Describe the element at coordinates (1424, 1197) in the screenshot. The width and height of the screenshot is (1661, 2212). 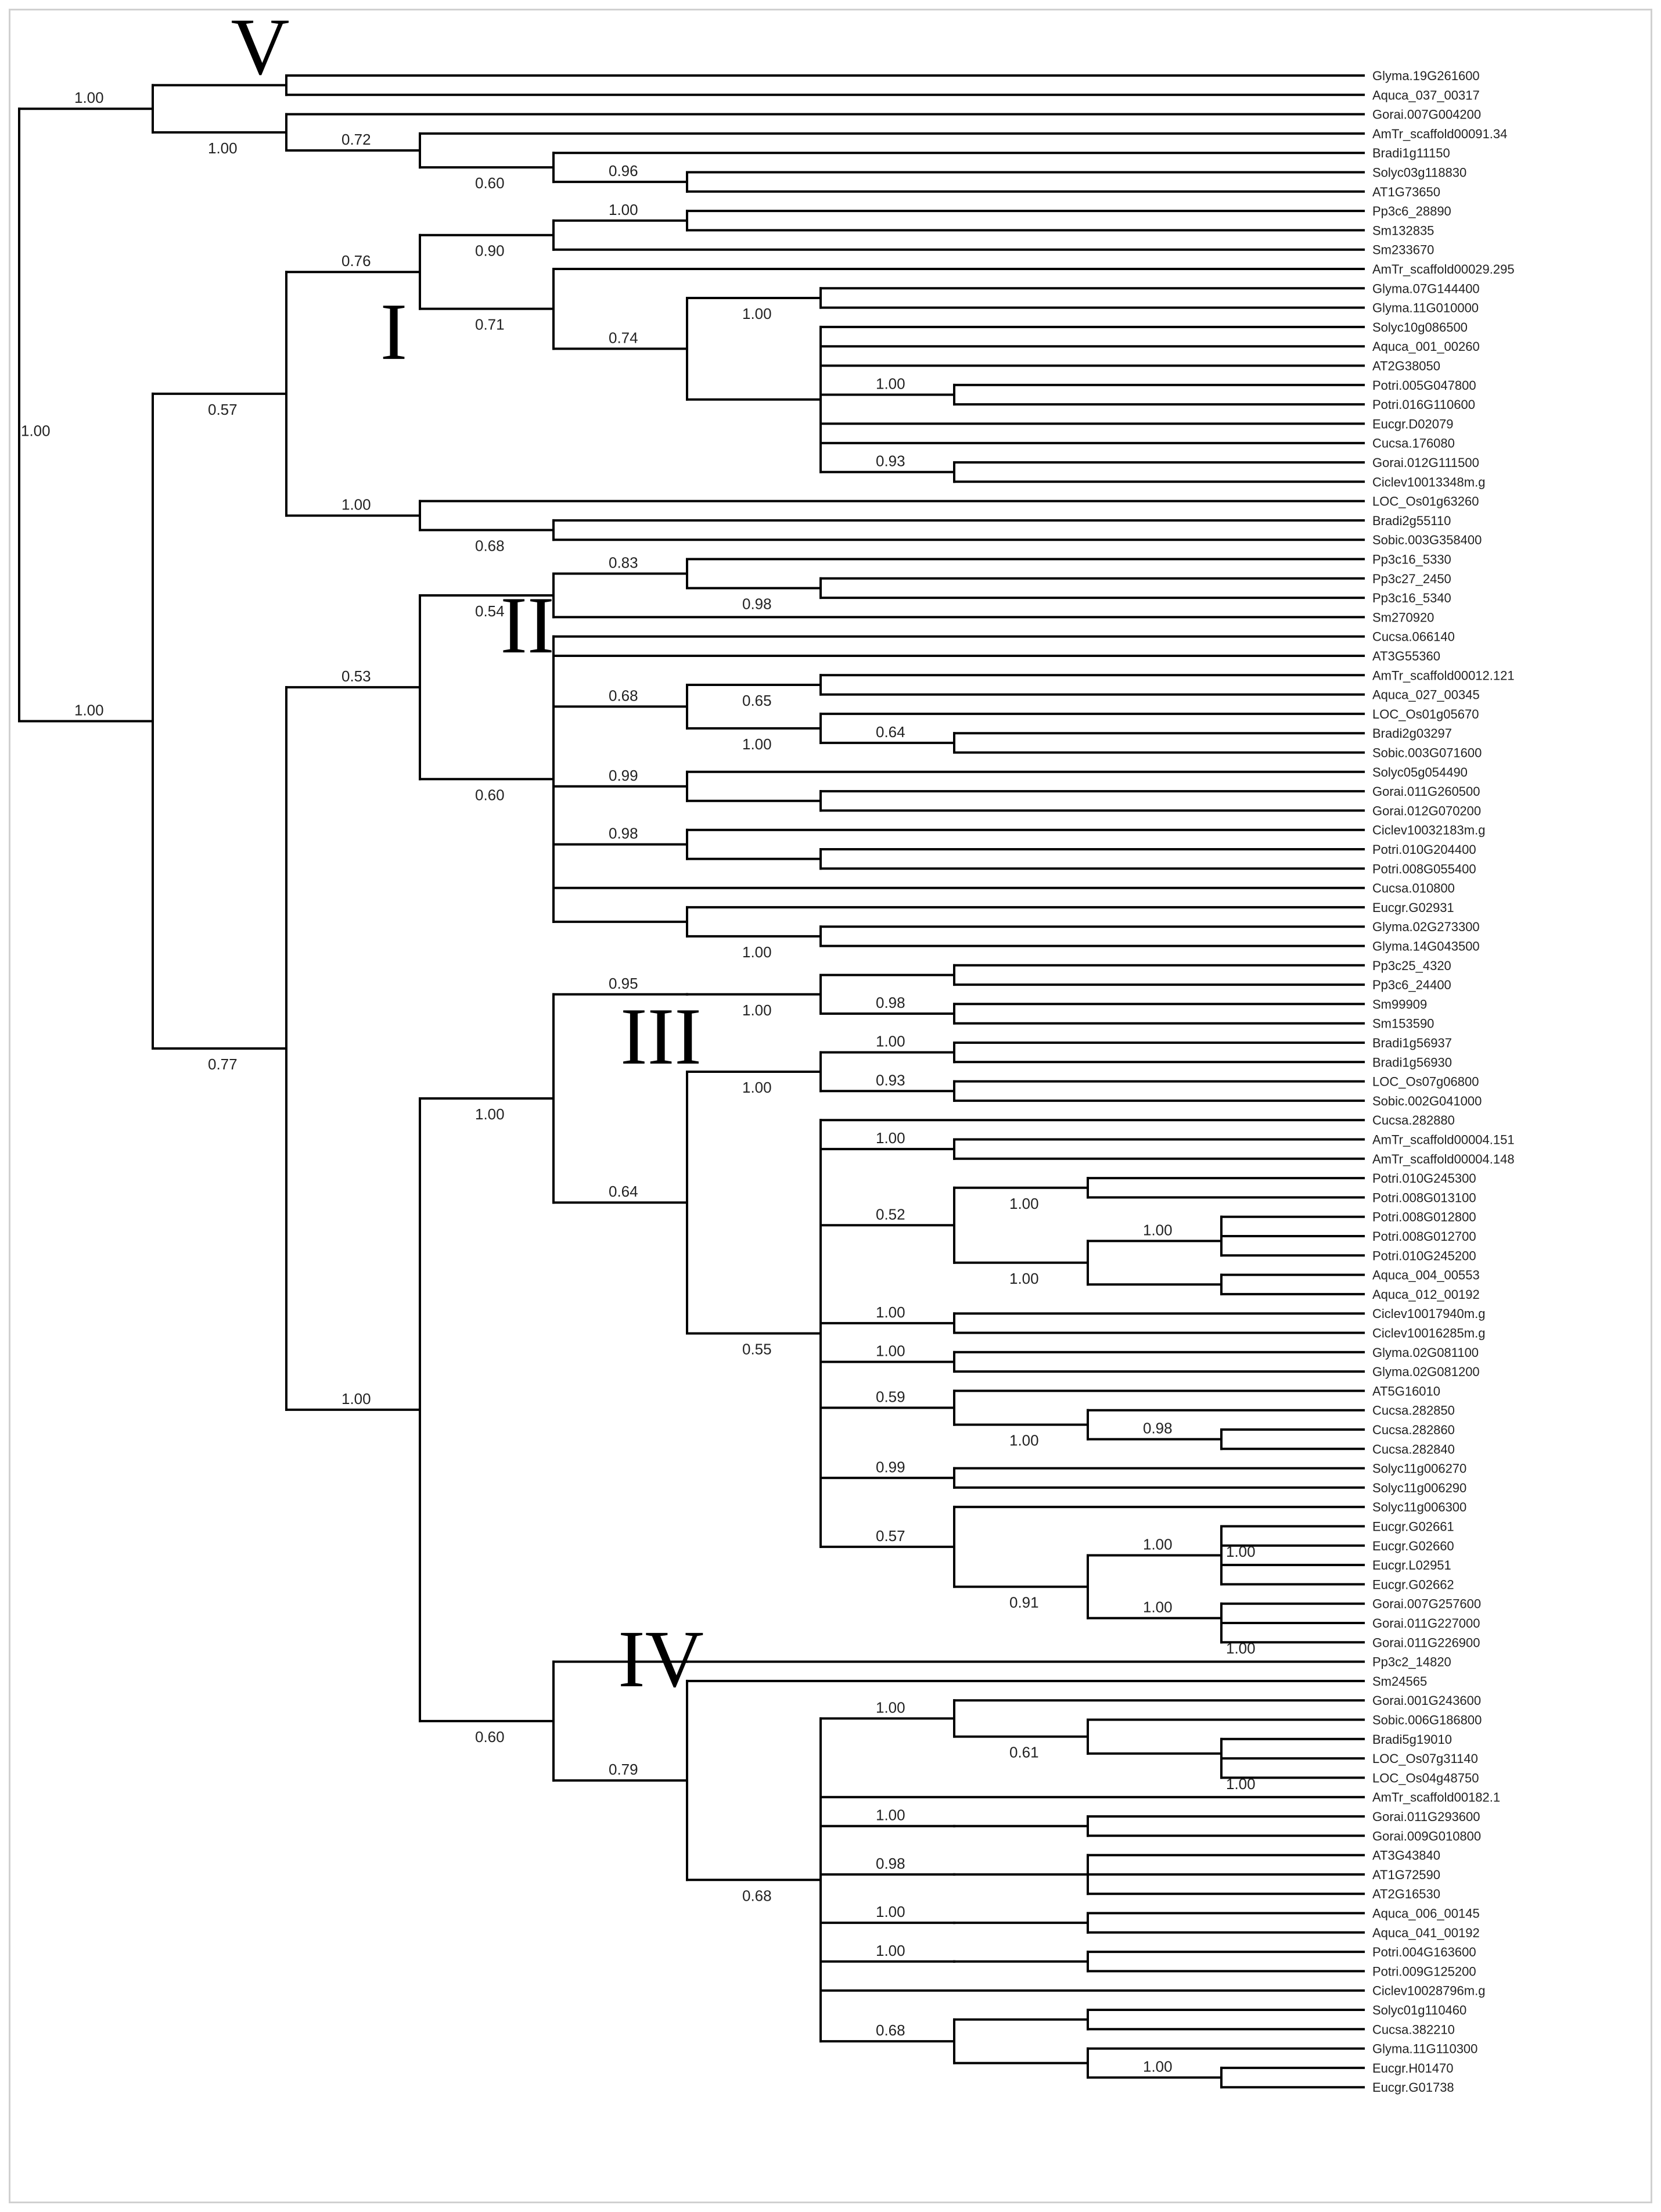
I see `leaf-label: Potri.008G013100` at that location.